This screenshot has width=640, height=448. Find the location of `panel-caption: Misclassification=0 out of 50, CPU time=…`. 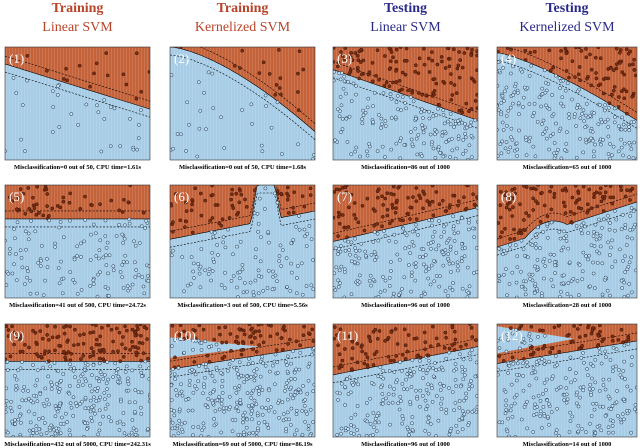

panel-caption: Misclassification=0 out of 50, CPU time=… is located at coordinates (243, 167).